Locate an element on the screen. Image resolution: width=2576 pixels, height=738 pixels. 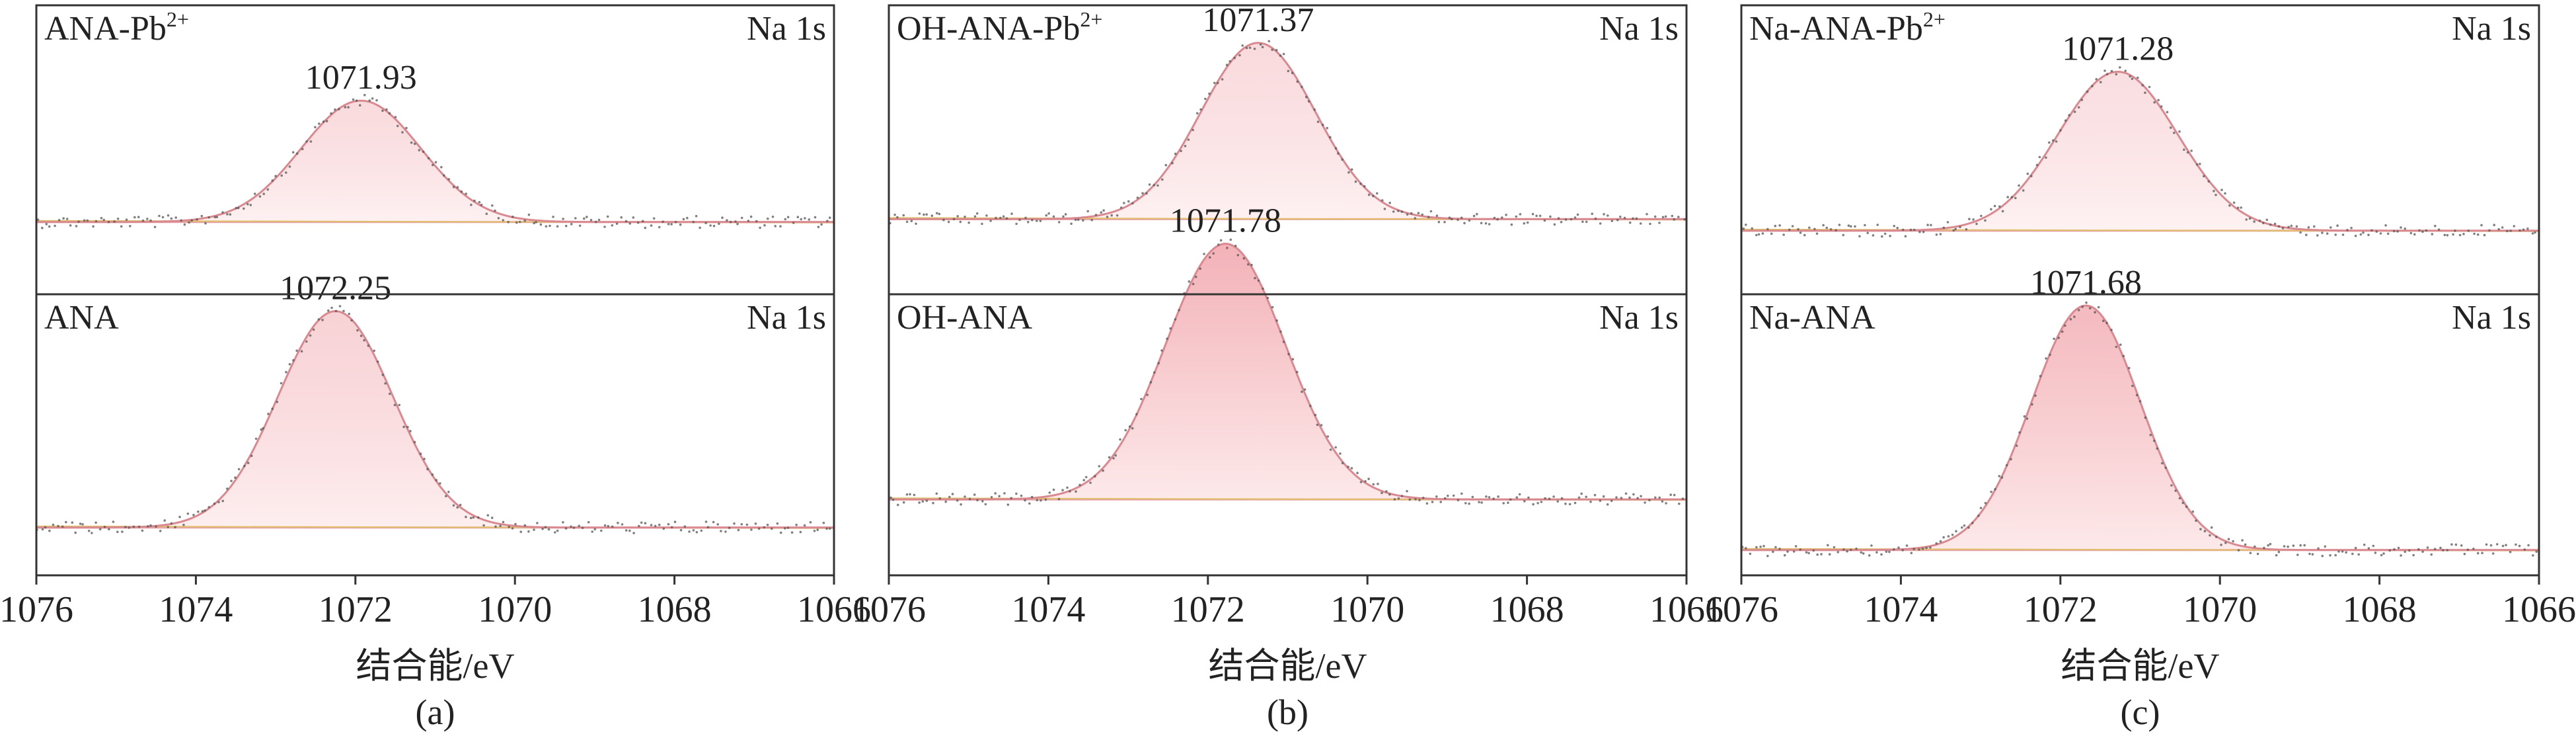
peak-value-label: 1072.25 is located at coordinates (335, 289).